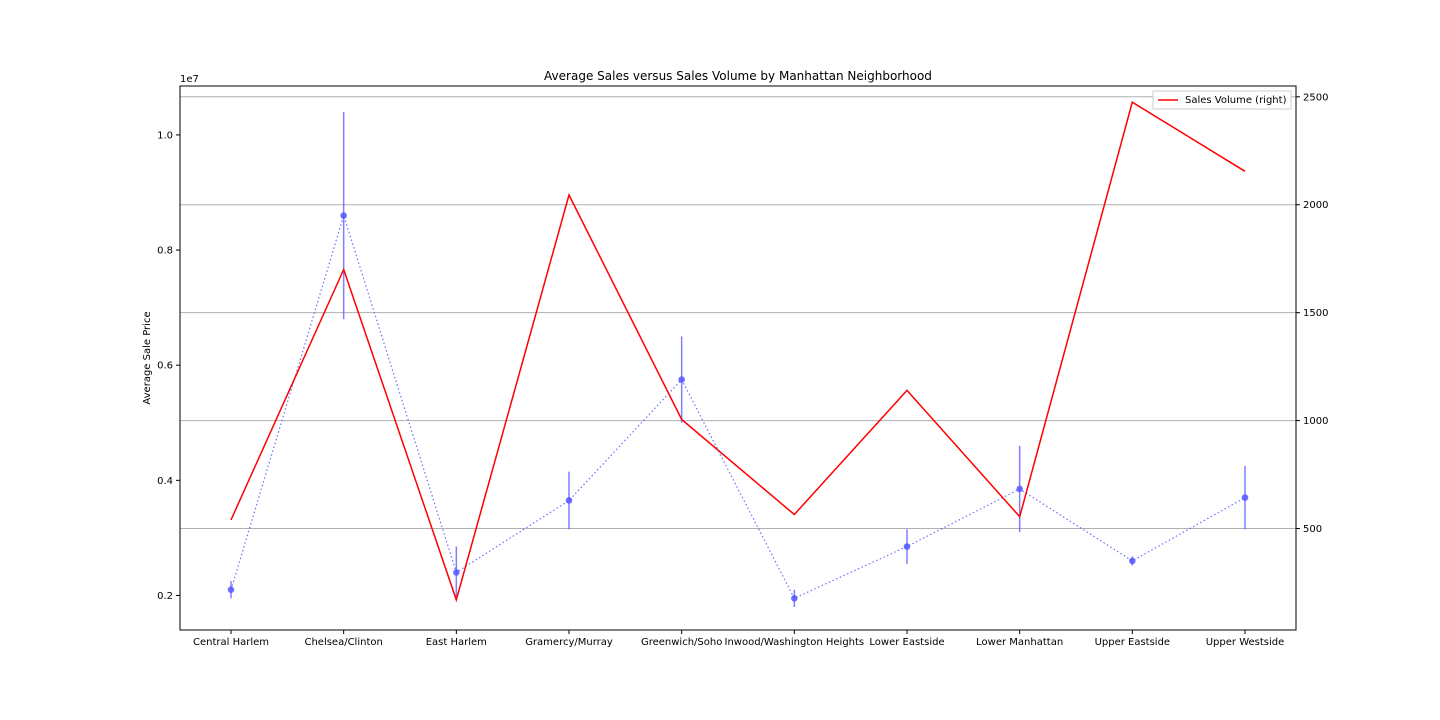 Image resolution: width=1440 pixels, height=720 pixels. What do you see at coordinates (1315, 313) in the screenshot?
I see `right-tick-label: 1500` at bounding box center [1315, 313].